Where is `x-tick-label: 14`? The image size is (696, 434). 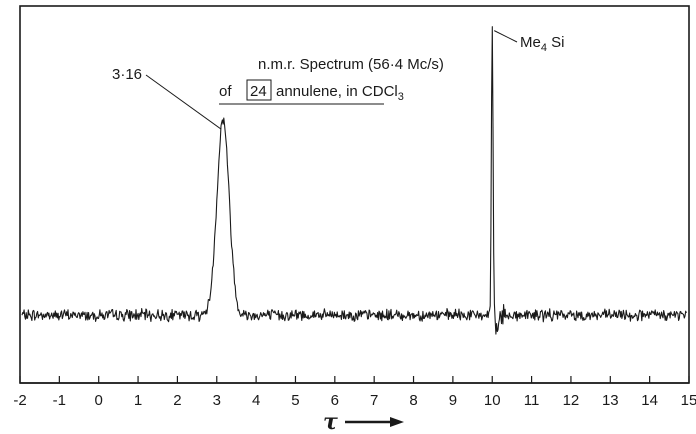
x-tick-label: 14 is located at coordinates (649, 400).